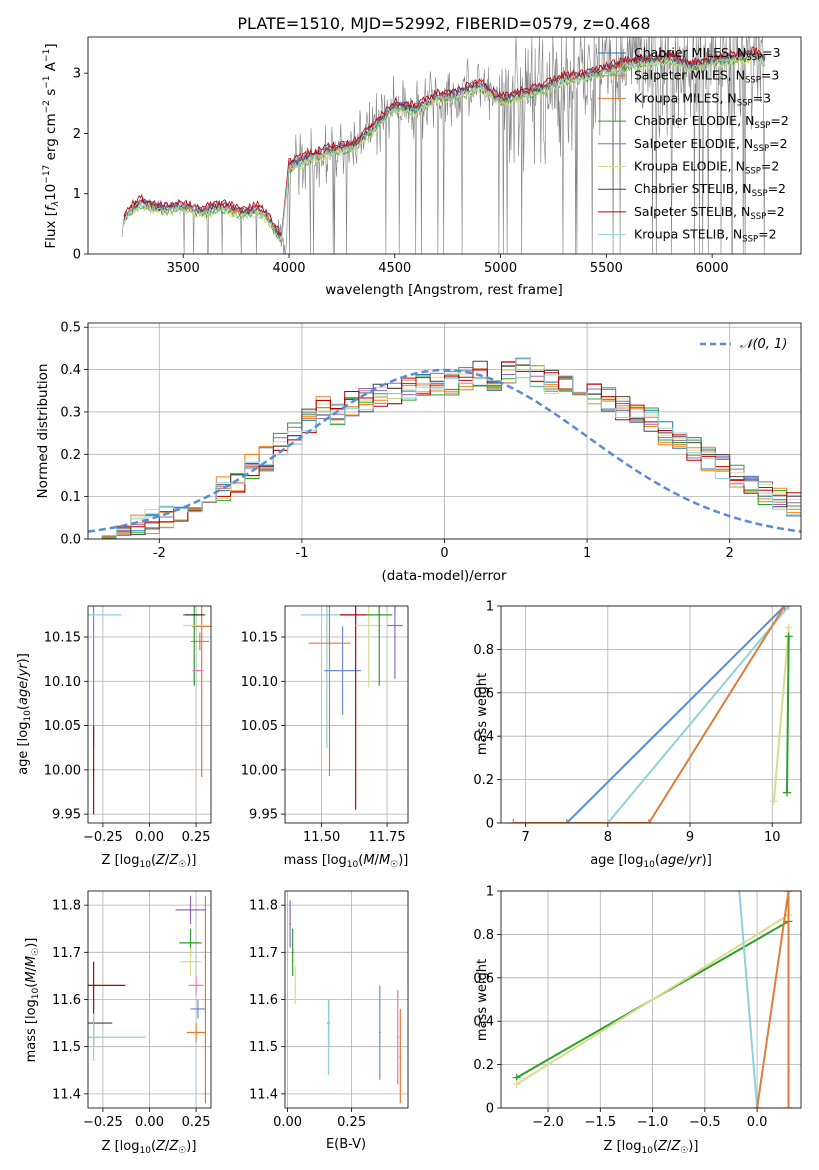  Describe the element at coordinates (483, 1022) in the screenshot. I see `y-tick-label: 0.4` at that location.